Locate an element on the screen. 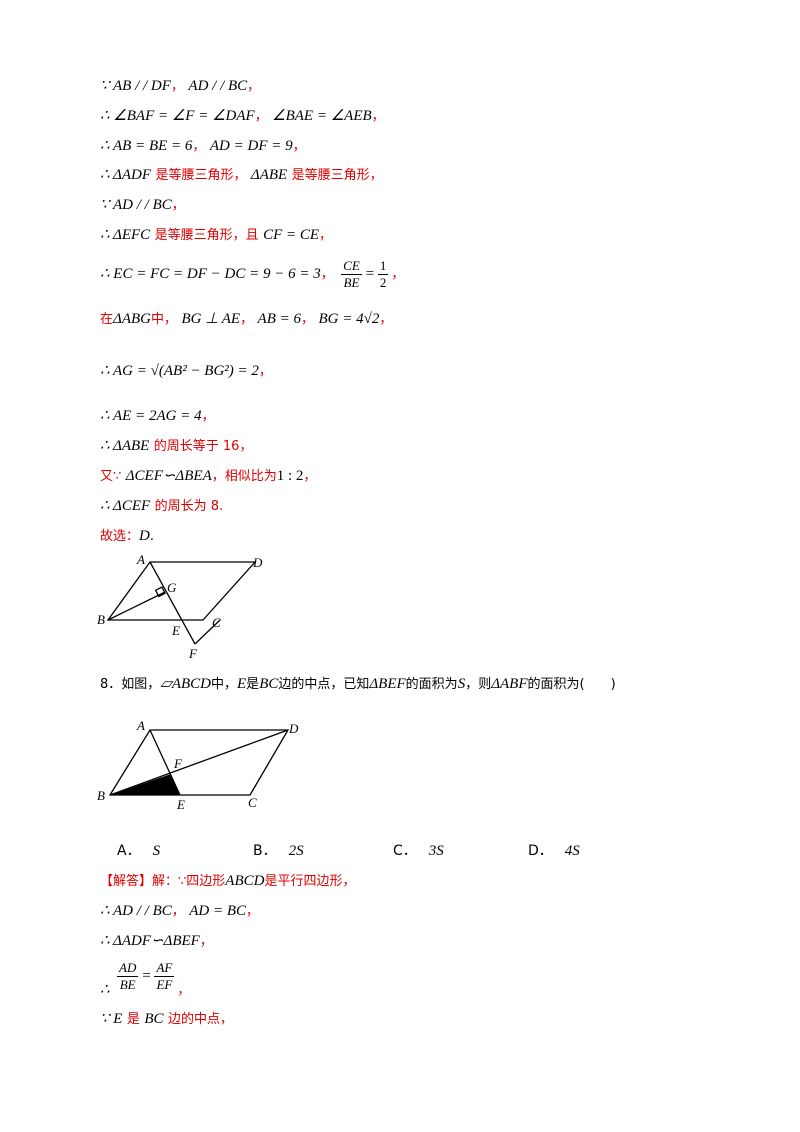 This screenshot has width=800, height=1132. segment-af is located at coordinates (172, 603).